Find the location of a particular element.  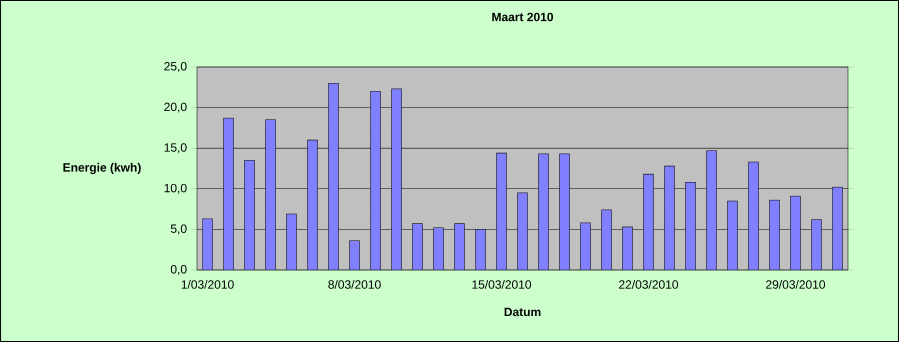

y-tick-label: 20,0 is located at coordinates (175, 107).